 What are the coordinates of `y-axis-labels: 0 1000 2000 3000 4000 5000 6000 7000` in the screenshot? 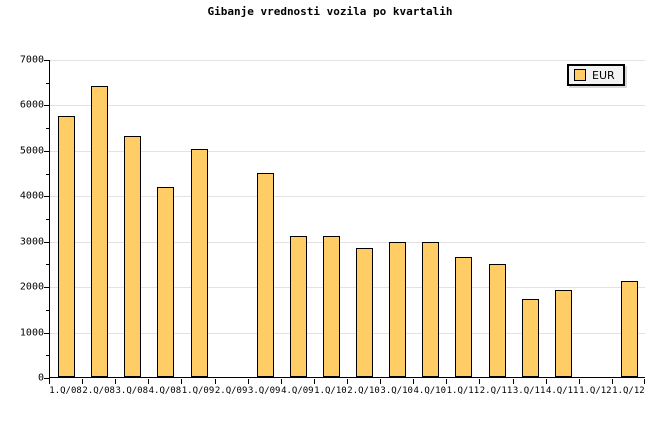 It's located at (22, 219).